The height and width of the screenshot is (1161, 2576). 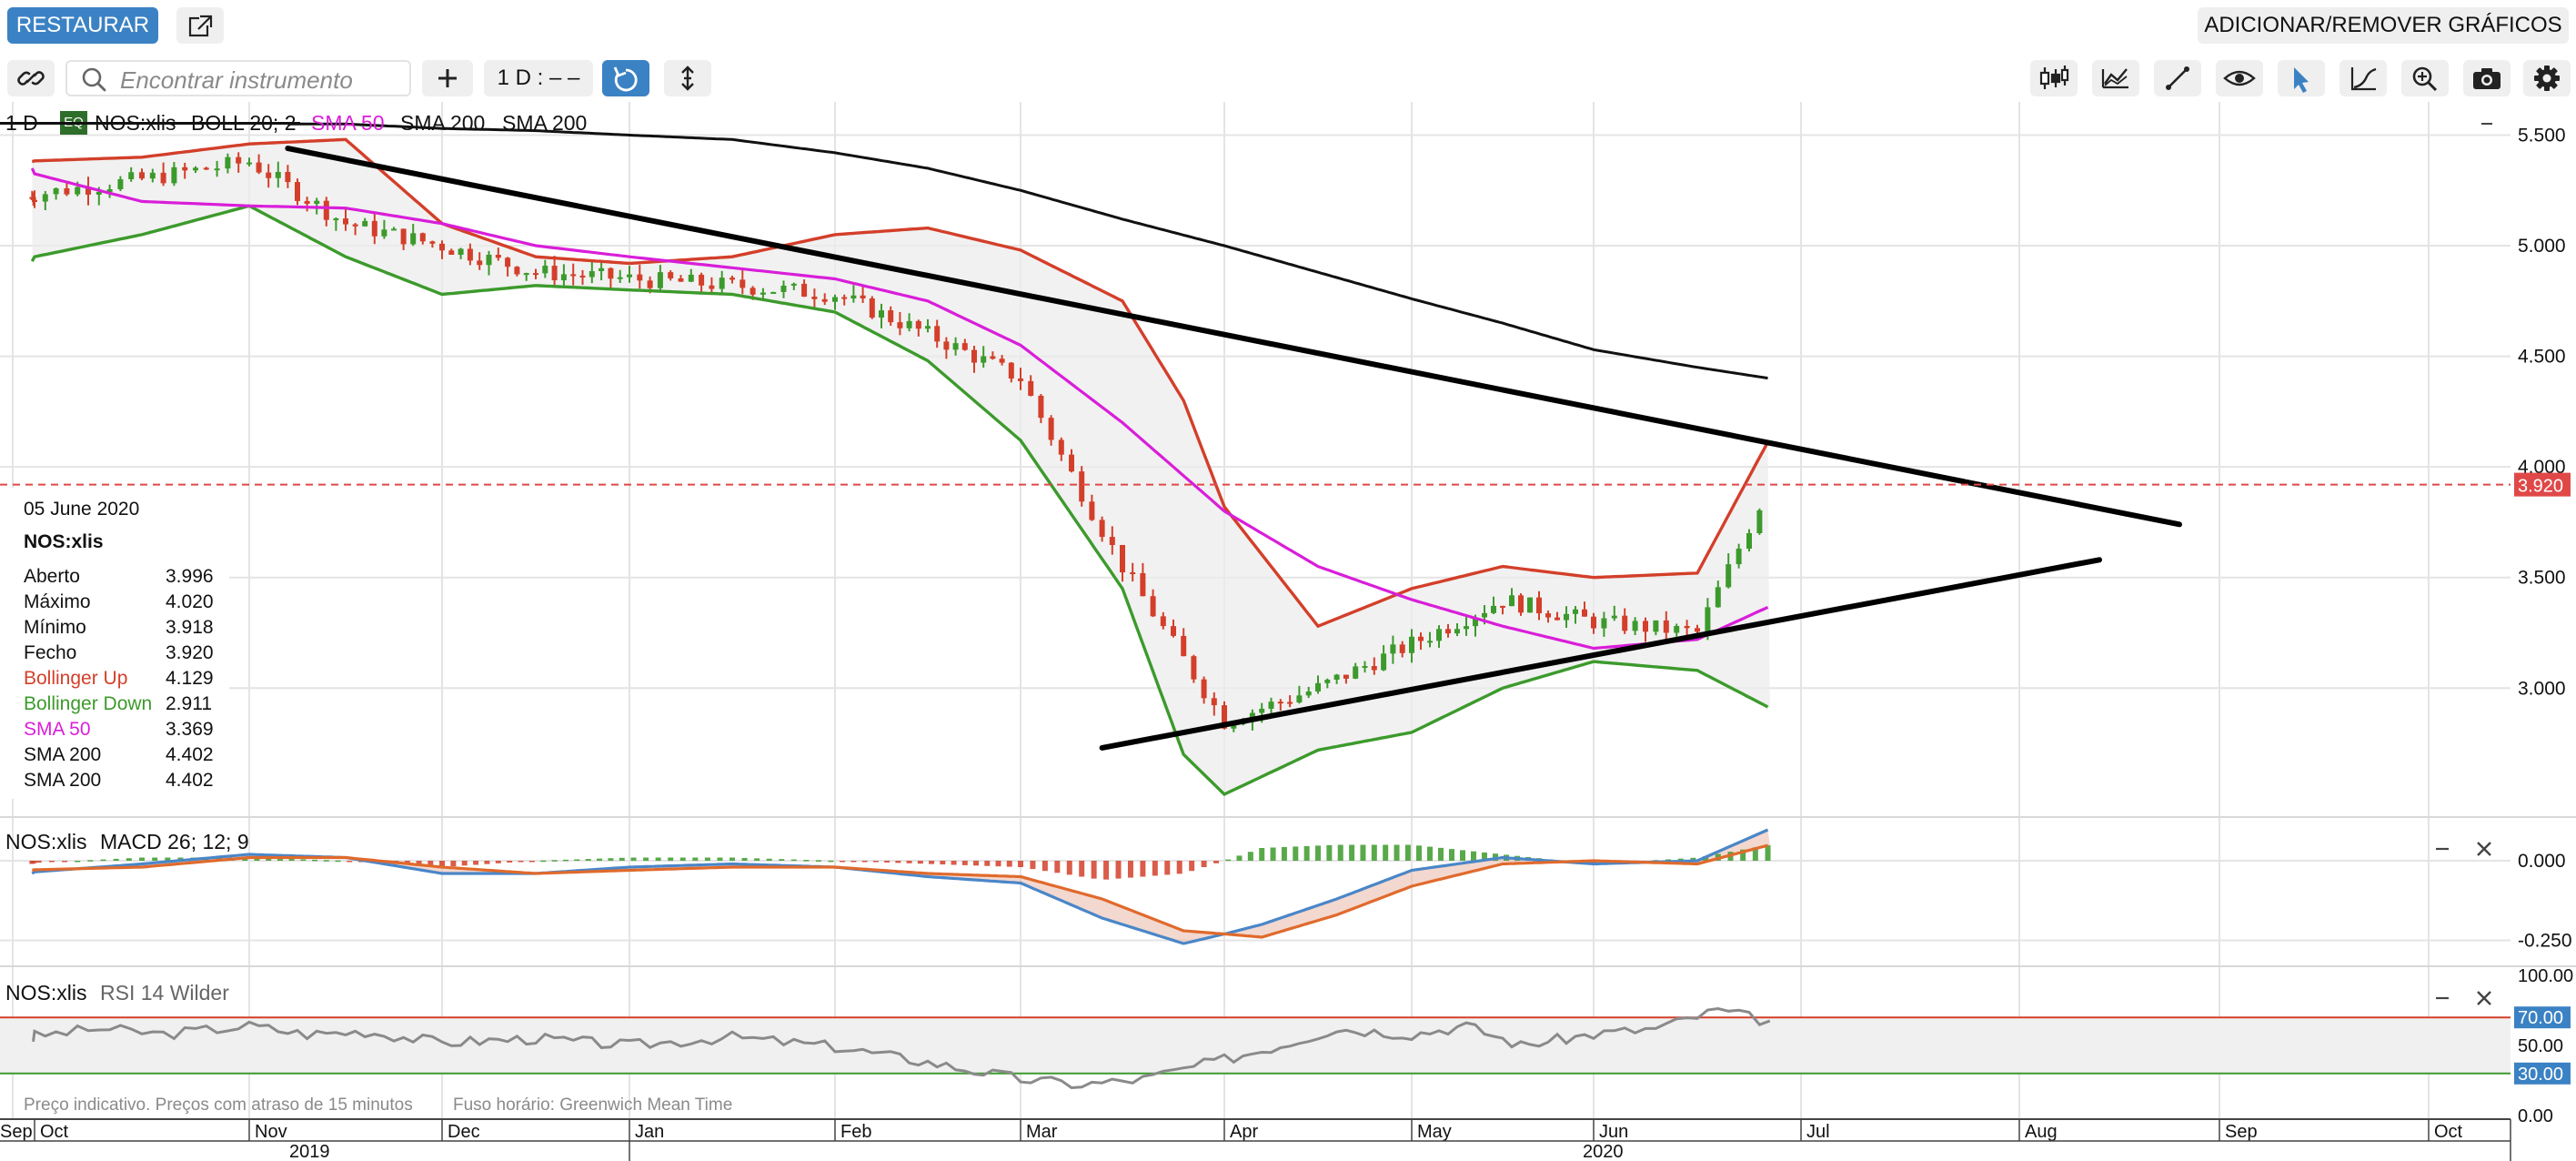 I want to click on pane-size-button, so click(x=687, y=78).